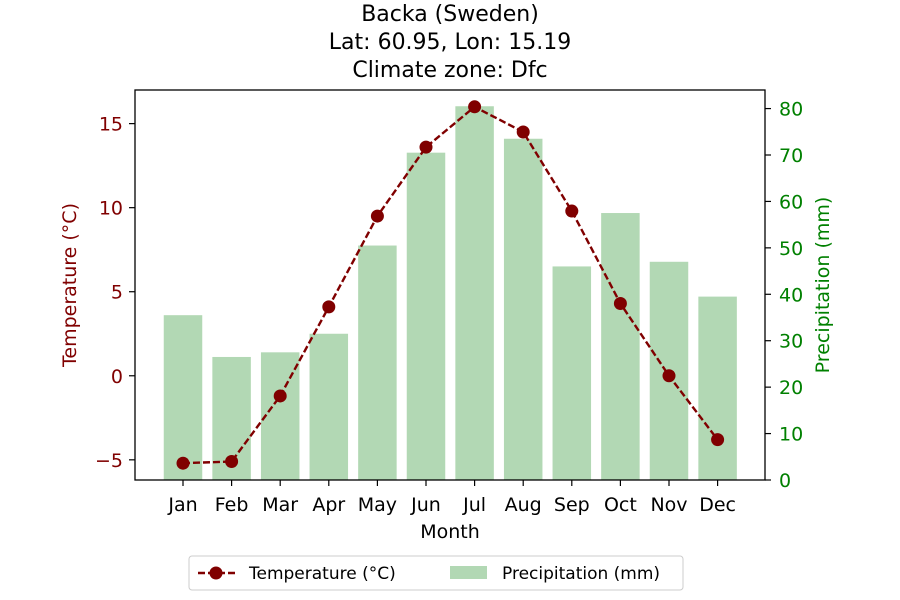  I want to click on temperature-point-aug, so click(523, 132).